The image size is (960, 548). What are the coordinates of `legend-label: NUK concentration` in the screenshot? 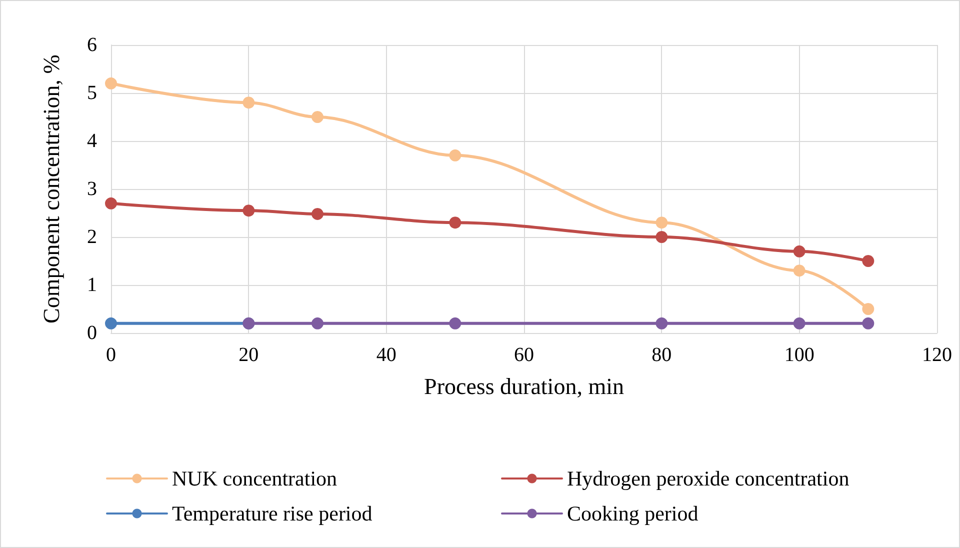 It's located at (255, 478).